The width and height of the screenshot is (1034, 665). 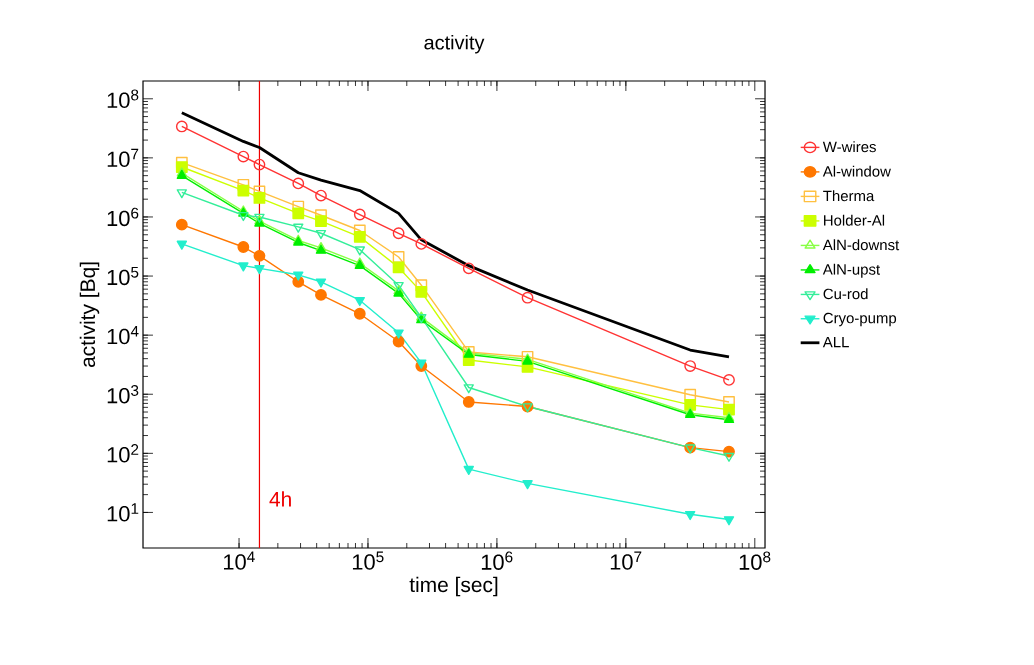 I want to click on y-tick-label: 10$^{3}$, so click(x=123, y=394).